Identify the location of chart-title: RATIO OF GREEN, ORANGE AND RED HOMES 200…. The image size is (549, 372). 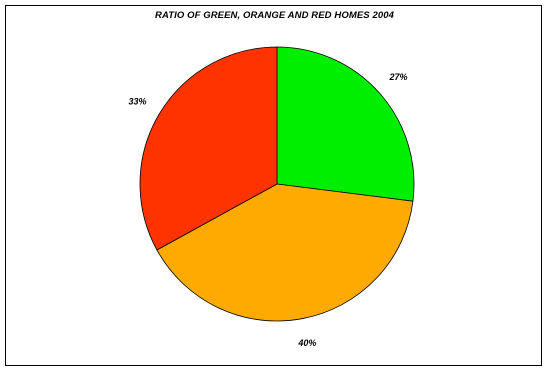
(274, 15).